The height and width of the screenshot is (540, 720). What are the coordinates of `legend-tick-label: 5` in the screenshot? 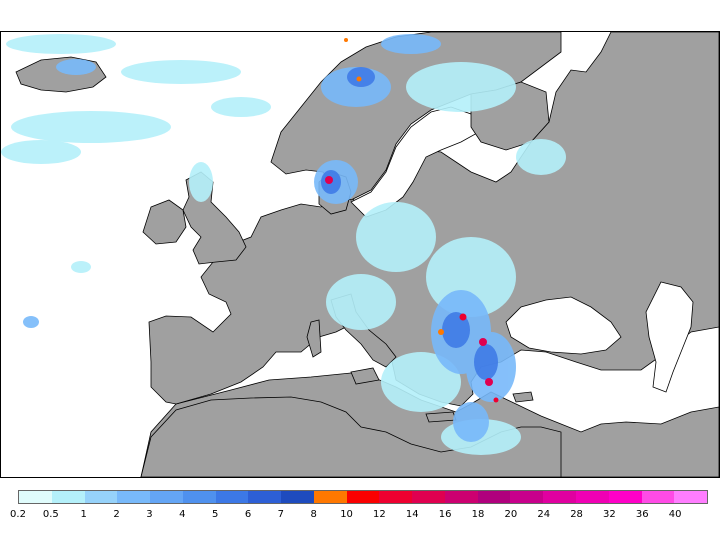 It's located at (215, 514).